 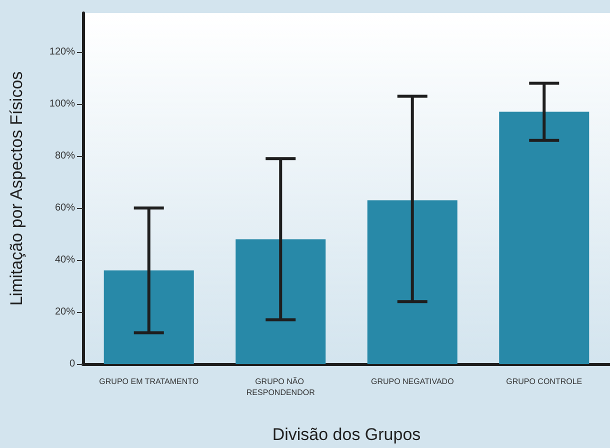 I want to click on x-tick-label: GRUPO NÃO RESPONDENDOR, so click(x=281, y=386).